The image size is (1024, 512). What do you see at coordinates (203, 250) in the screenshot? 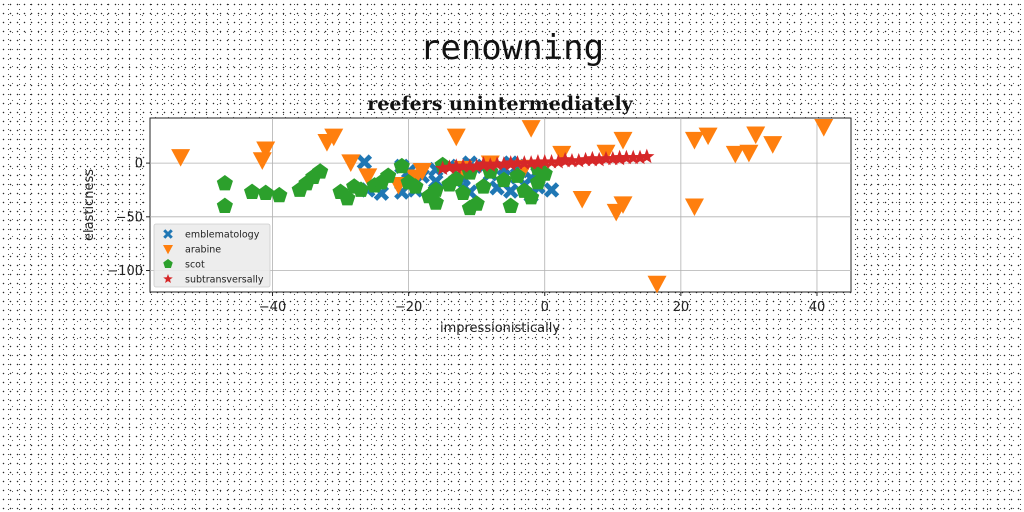
I see `legend-label: arabine` at bounding box center [203, 250].